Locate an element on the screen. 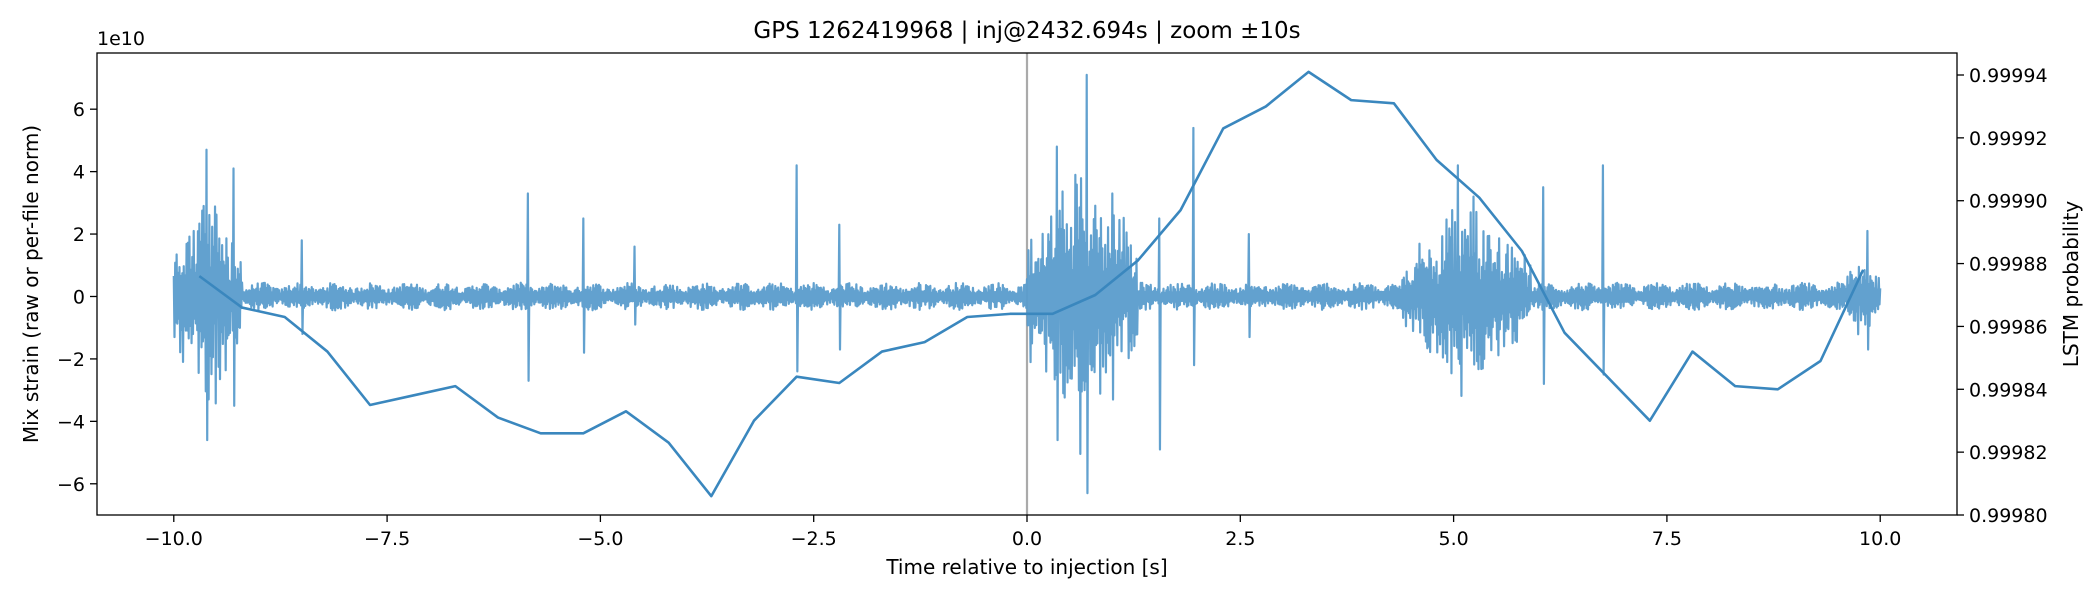  y-right-tick-label: 0.99982 is located at coordinates (2008, 453).